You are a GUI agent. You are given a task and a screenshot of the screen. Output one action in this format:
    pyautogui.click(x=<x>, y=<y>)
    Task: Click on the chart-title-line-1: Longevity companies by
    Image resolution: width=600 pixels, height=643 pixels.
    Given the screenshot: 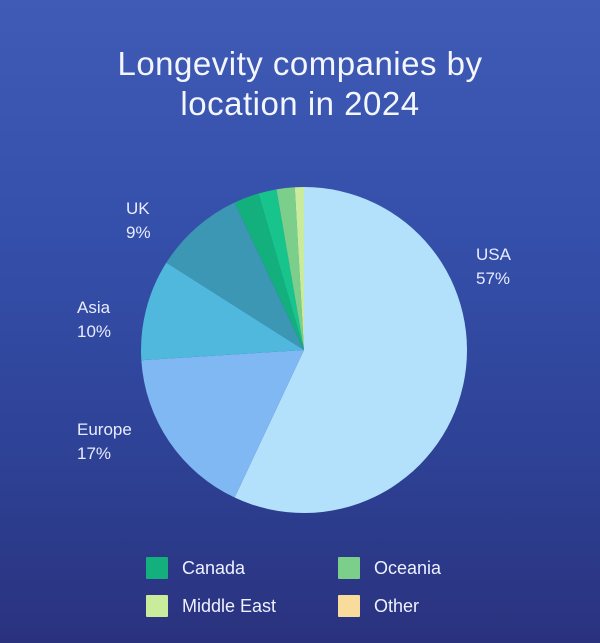 What is the action you would take?
    pyautogui.click(x=300, y=63)
    